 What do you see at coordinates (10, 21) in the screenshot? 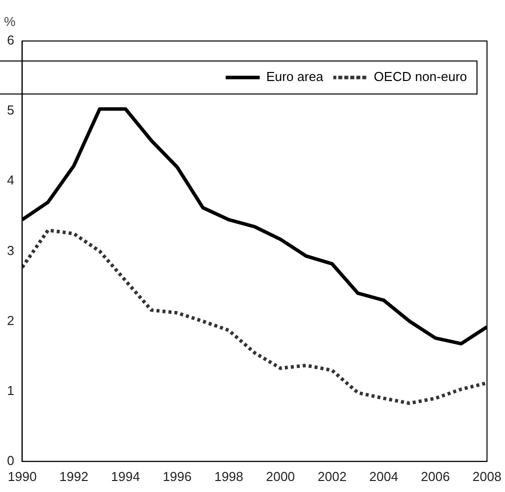
I see `y-axis-title: %` at bounding box center [10, 21].